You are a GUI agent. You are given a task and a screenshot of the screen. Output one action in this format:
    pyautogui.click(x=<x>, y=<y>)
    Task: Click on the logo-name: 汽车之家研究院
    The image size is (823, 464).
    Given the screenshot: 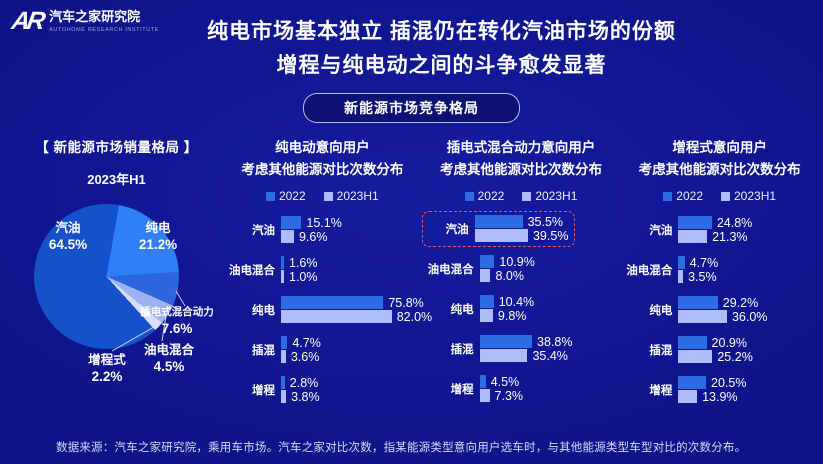 What is the action you would take?
    pyautogui.click(x=95, y=17)
    